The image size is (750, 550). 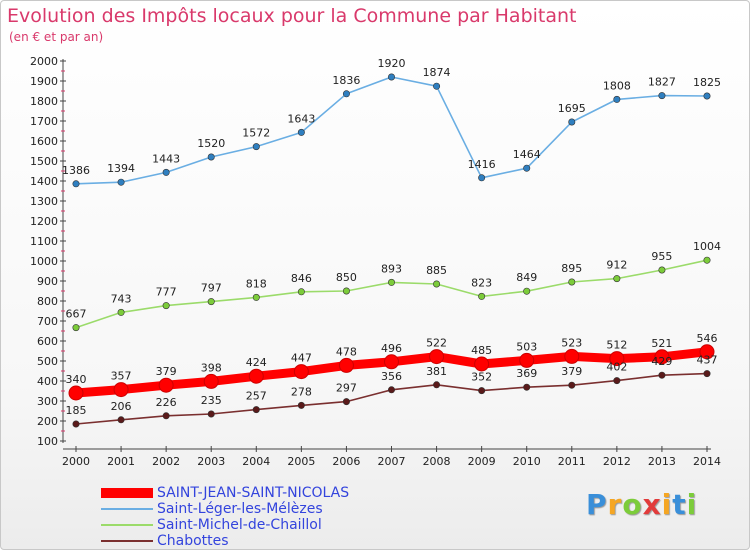 What do you see at coordinates (526, 373) in the screenshot?
I see `data-label: 369` at bounding box center [526, 373].